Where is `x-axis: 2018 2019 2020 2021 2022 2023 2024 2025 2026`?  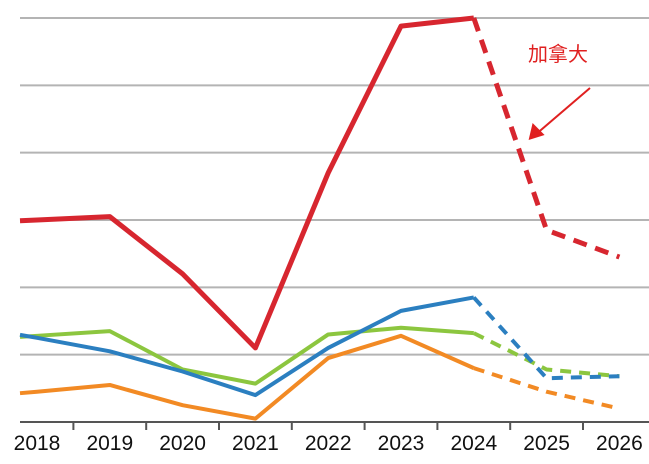 x-axis: 2018 2019 2020 2021 2022 2023 2024 2025 2026 is located at coordinates (331, 438).